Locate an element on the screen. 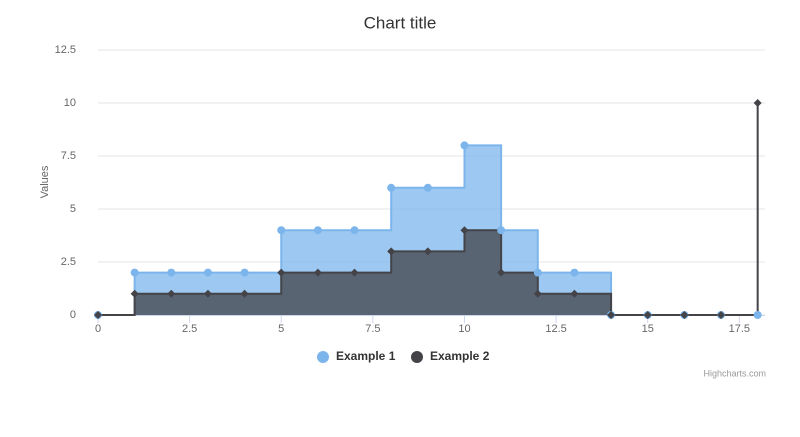 Image resolution: width=800 pixels, height=437 pixels. y-tick-label: 5 is located at coordinates (73, 209).